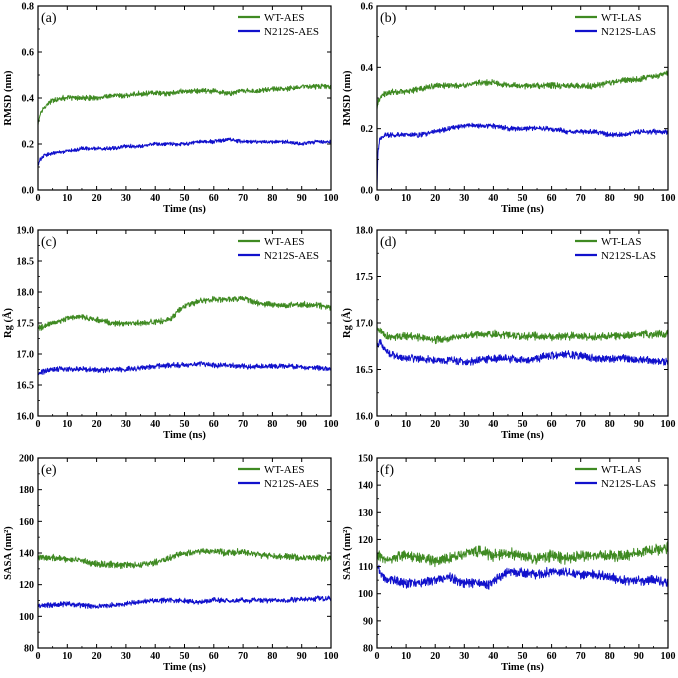 Image resolution: width=678 pixels, height=678 pixels. I want to click on y-tick-label: 110, so click(366, 567).